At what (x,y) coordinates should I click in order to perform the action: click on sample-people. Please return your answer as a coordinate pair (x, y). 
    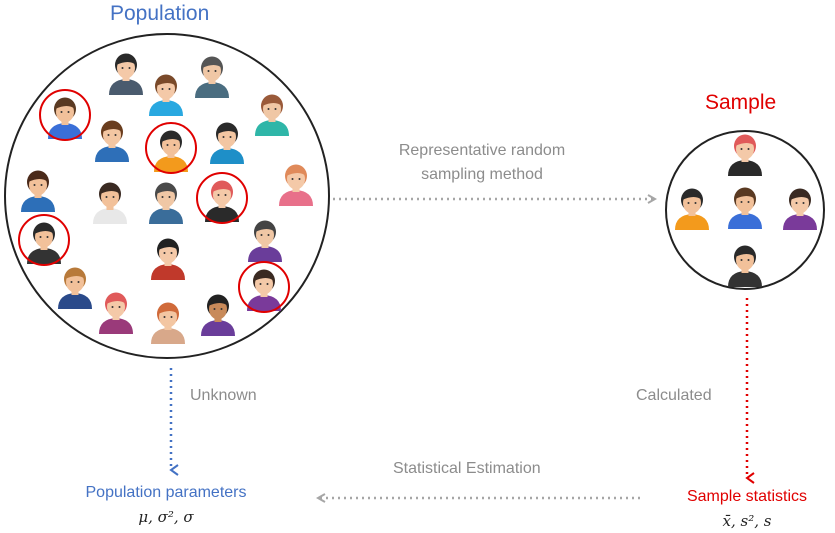
    Looking at the image, I should click on (746, 210).